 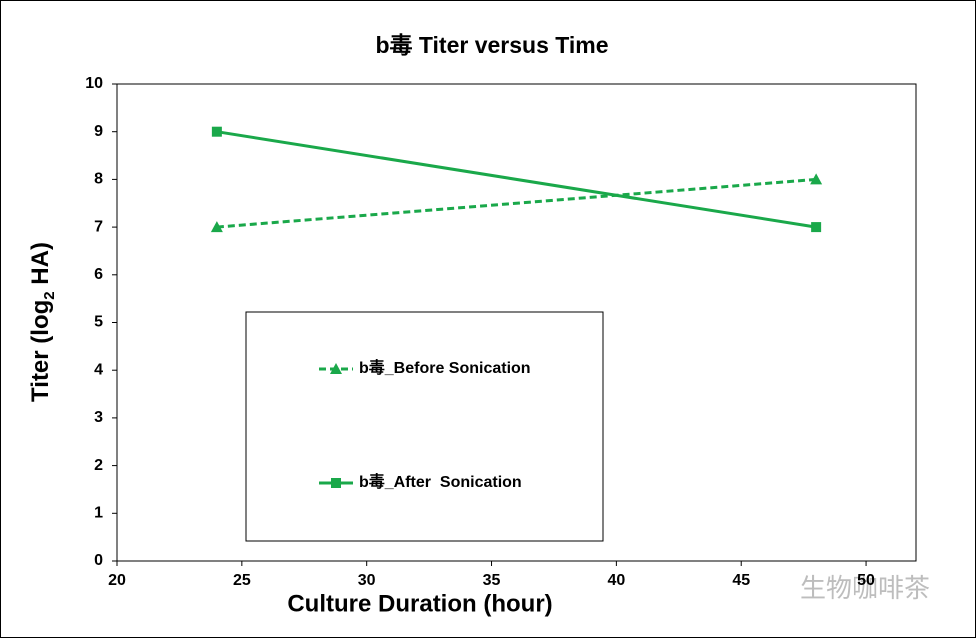 What do you see at coordinates (440, 482) in the screenshot?
I see `legend-label: b毒_After Sonication` at bounding box center [440, 482].